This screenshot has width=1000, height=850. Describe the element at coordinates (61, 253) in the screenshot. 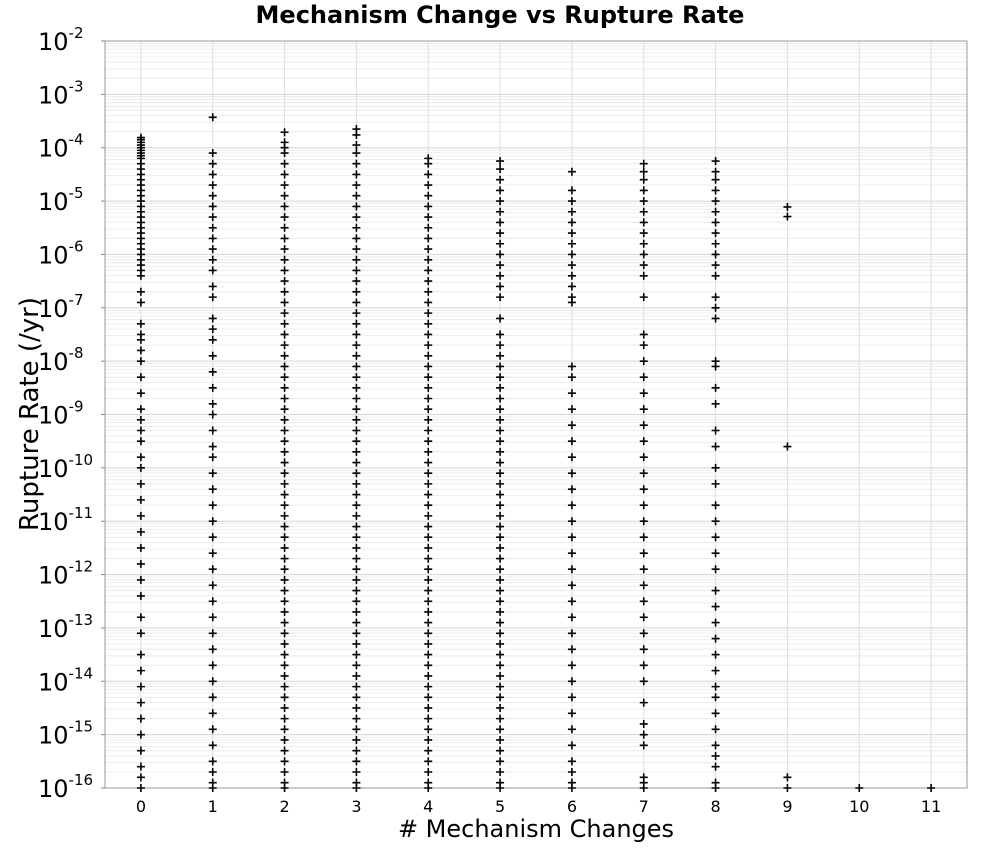

I see `y-tick-label: 10⁻⁶` at that location.